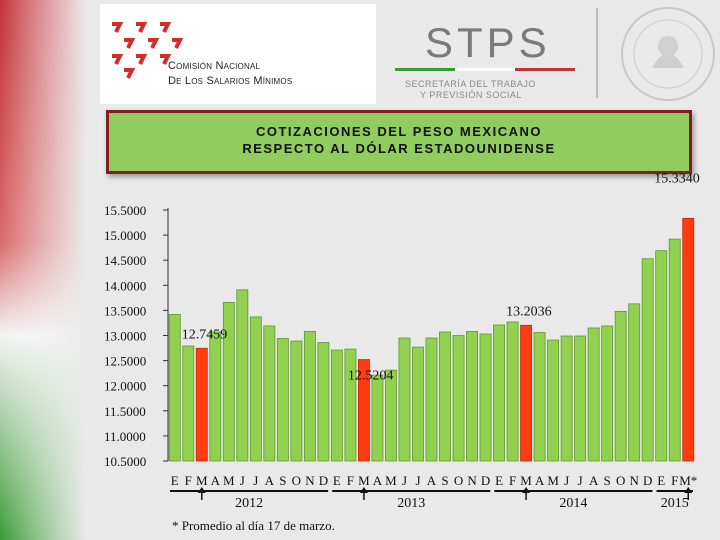 The width and height of the screenshot is (720, 540). I want to click on data-label: 15.3340, so click(677, 178).